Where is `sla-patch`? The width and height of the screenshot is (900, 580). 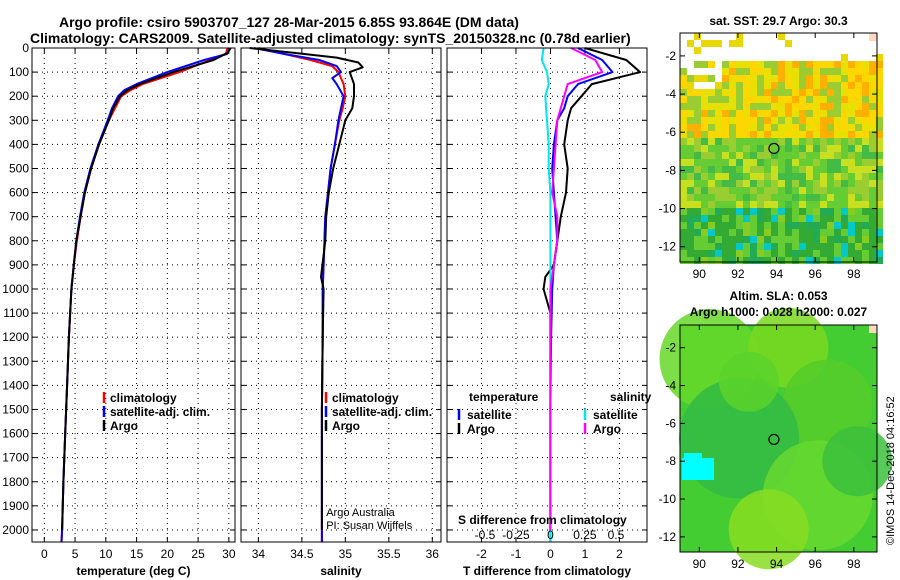 sla-patch is located at coordinates (857, 461).